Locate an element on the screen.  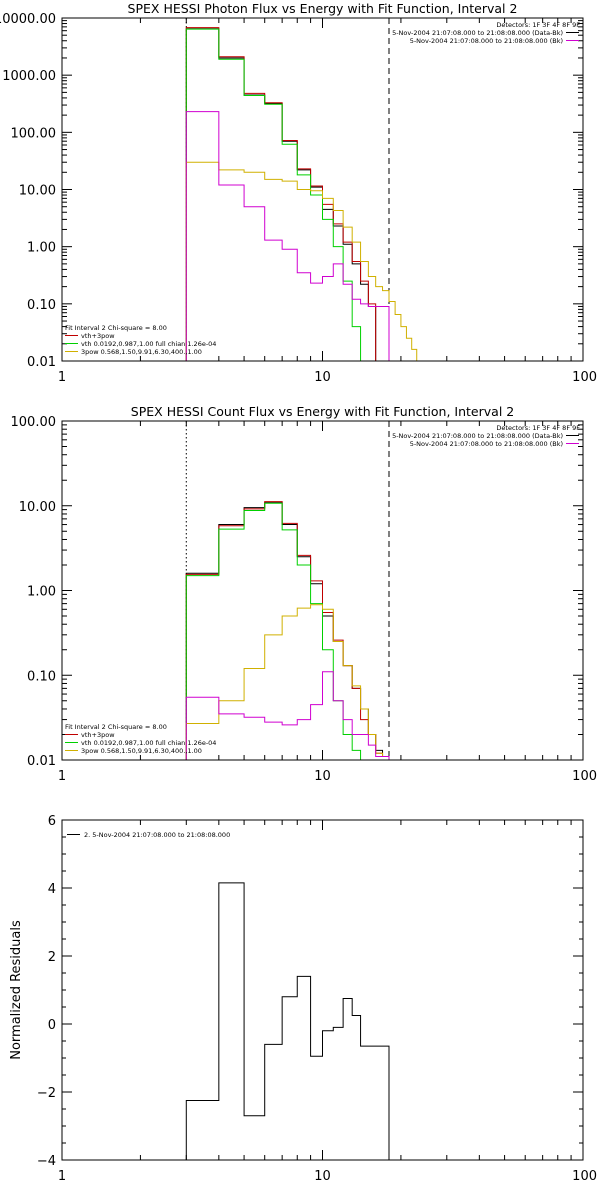
y-tick-label: −2 is located at coordinates (46, 1093).